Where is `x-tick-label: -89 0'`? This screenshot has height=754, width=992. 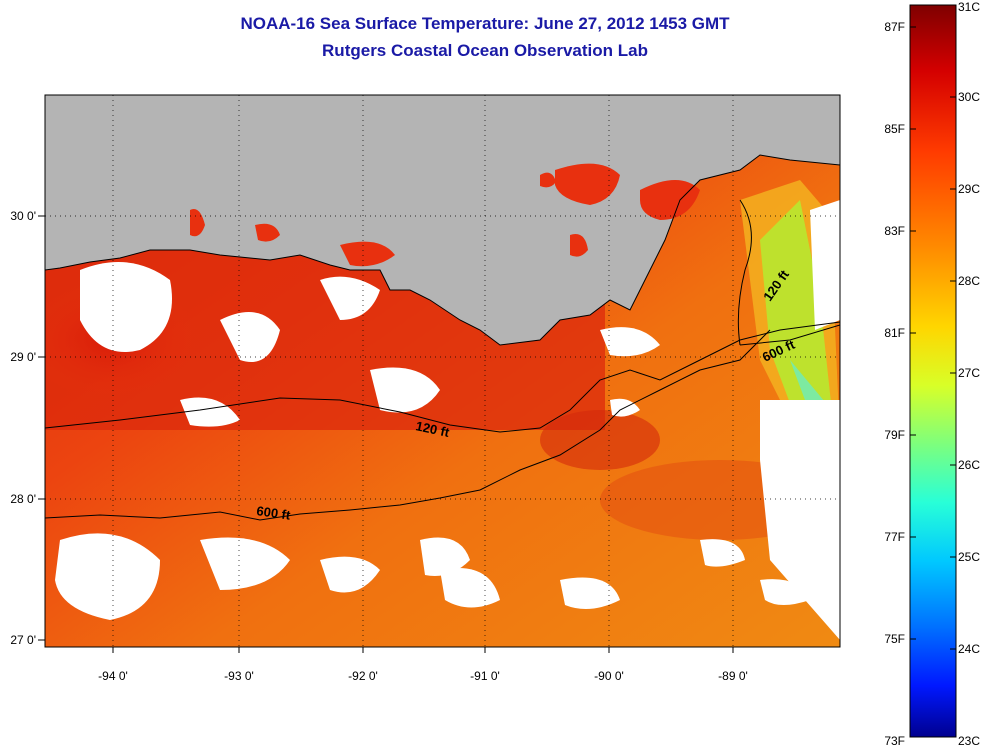
x-tick-label: -89 0' is located at coordinates (733, 676).